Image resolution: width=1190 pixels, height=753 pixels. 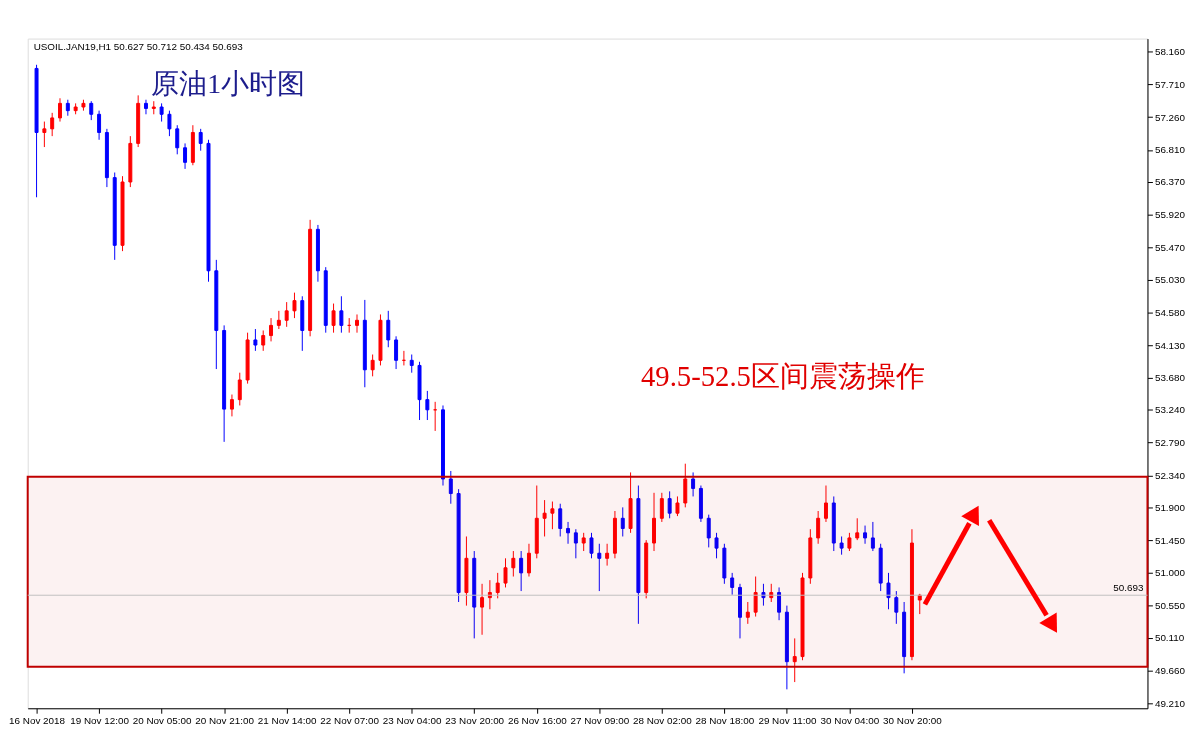 I want to click on y-tick-label: 54.130, so click(x=1170, y=345).